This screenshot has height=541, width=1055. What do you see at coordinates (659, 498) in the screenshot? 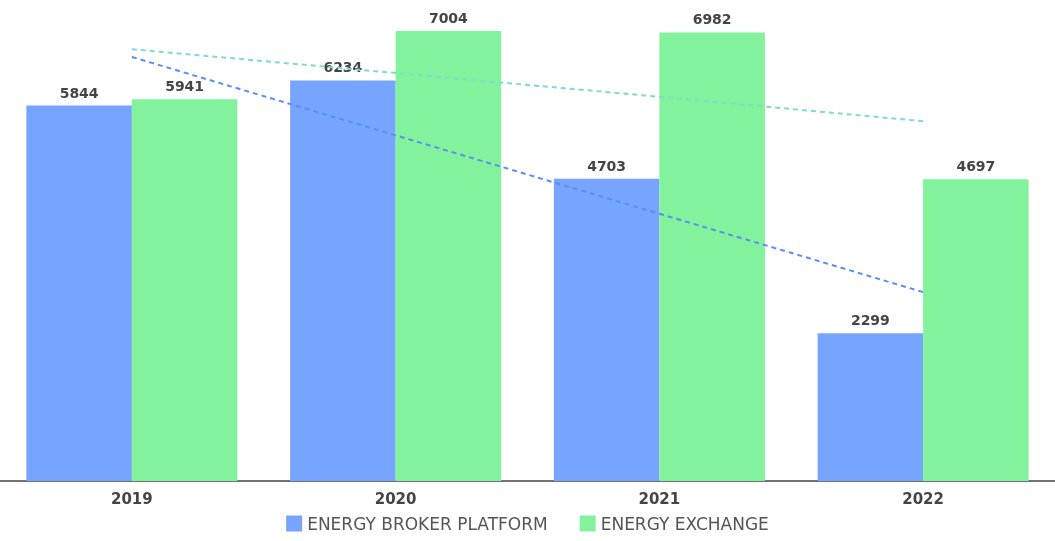
I see `x-tick-label: 2021` at bounding box center [659, 498].